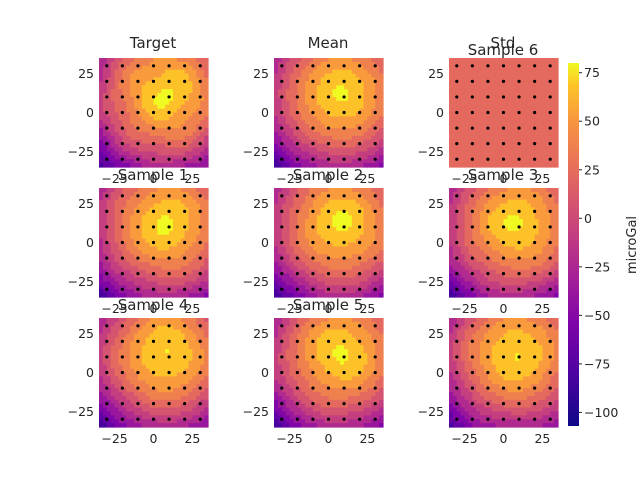  I want to click on y-tick-label: −25, so click(431, 151).